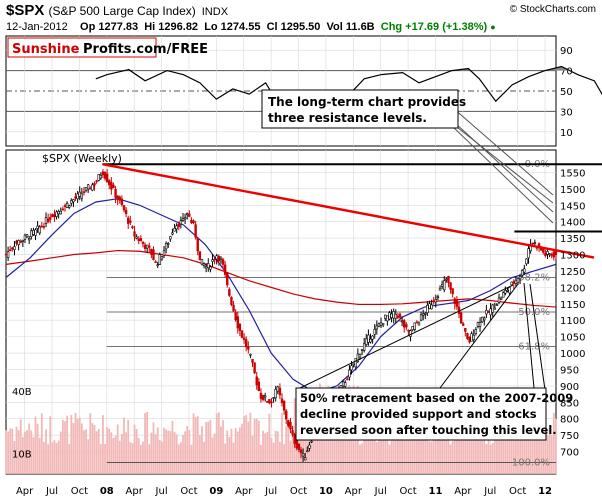 The image size is (602, 502). Describe the element at coordinates (572, 173) in the screenshot. I see `price-tick-label: 1550` at that location.